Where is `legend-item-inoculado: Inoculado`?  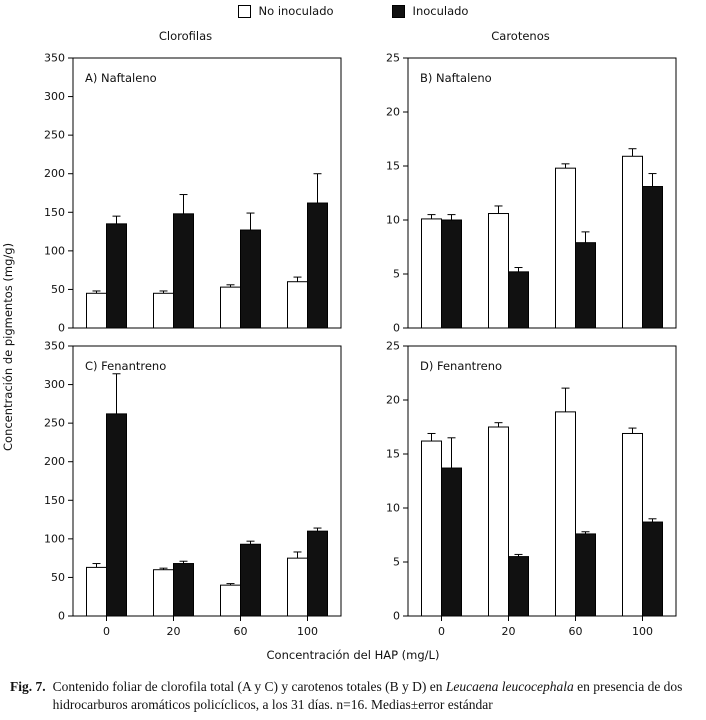
legend-item-inoculado: Inoculado is located at coordinates (430, 11).